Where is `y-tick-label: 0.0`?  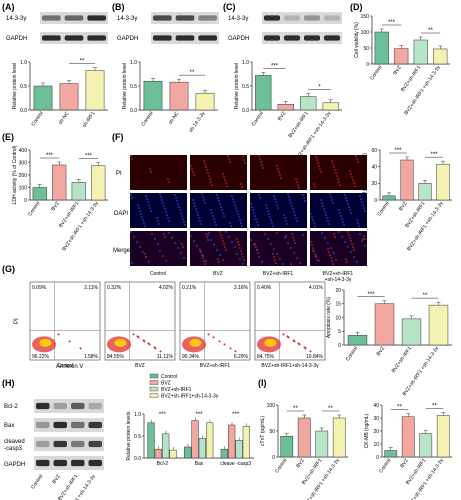 y-tick-label: 0.0 is located at coordinates (245, 111).